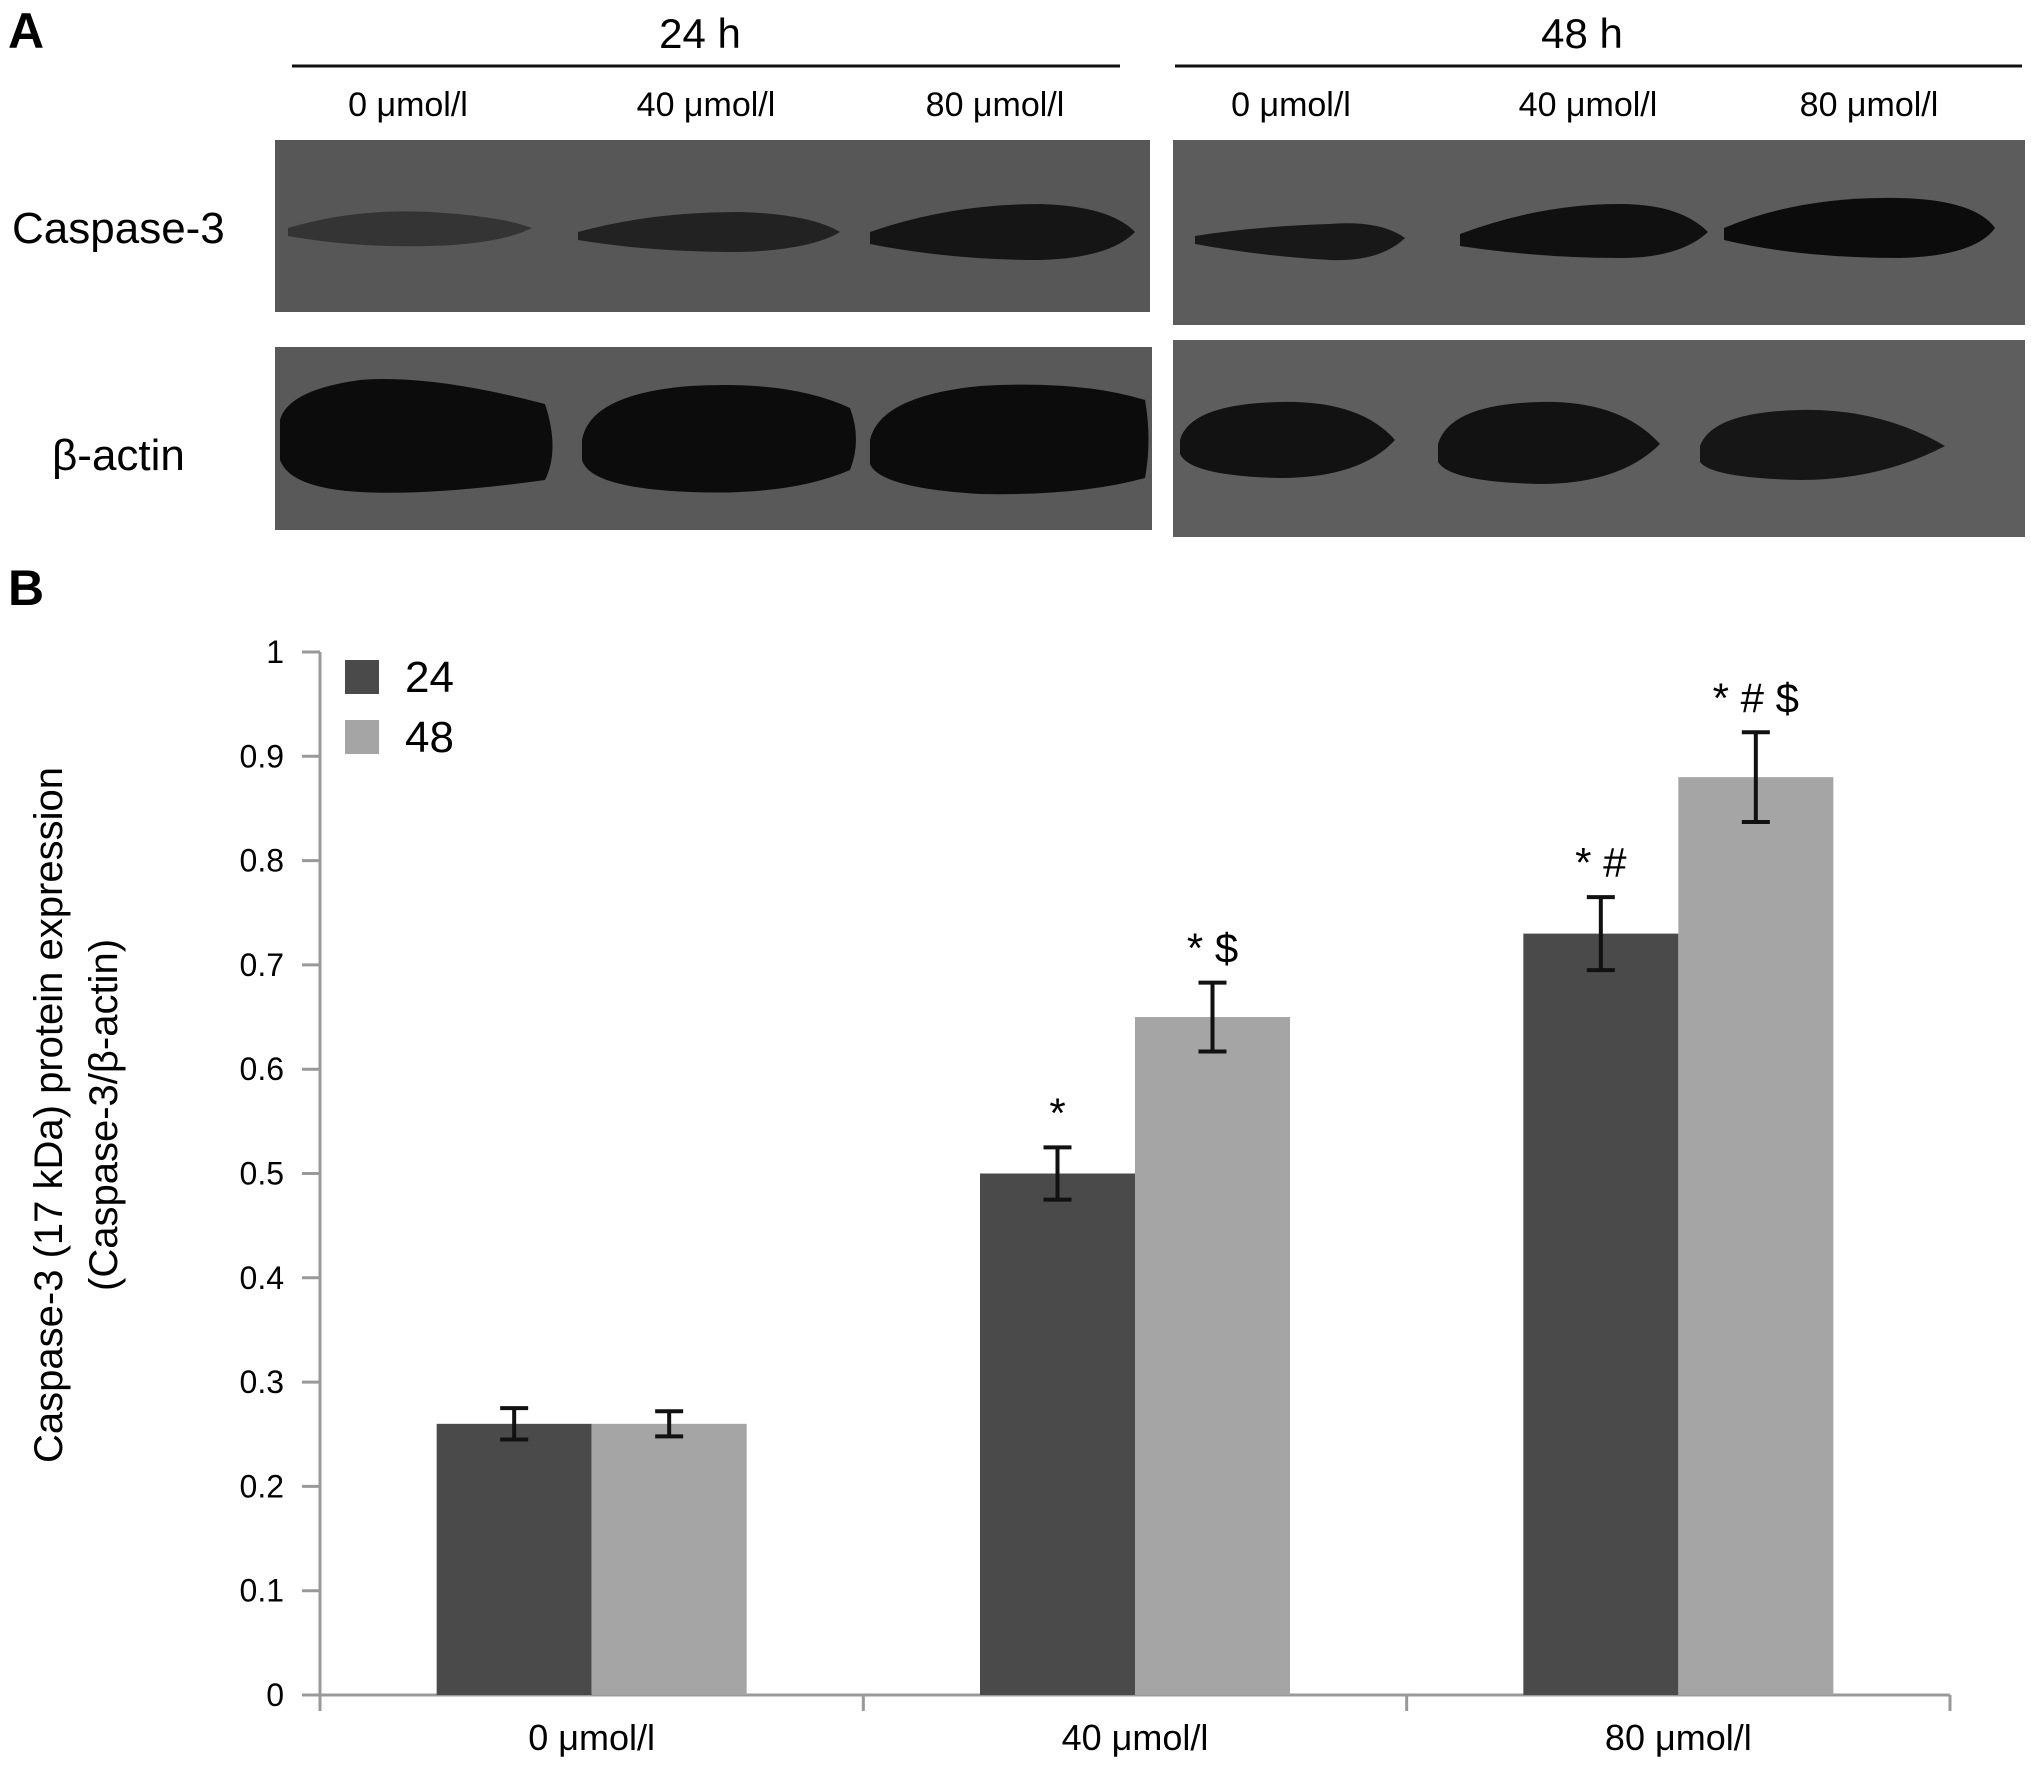  Describe the element at coordinates (1135, 1737) in the screenshot. I see `x-category-label: 40 μmol/l` at that location.